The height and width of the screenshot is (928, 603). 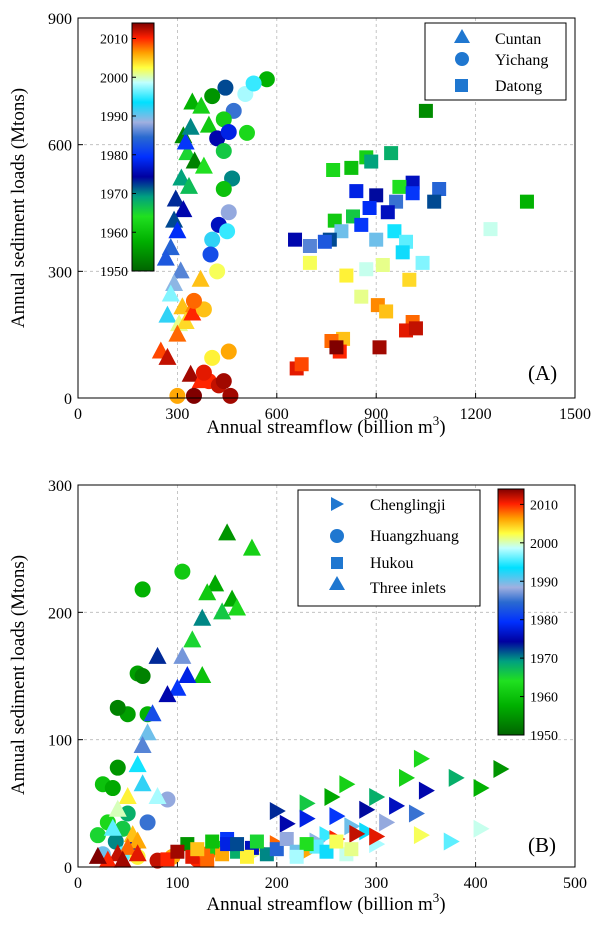 What do you see at coordinates (78, 414) in the screenshot?
I see `x-tick-label-a: 0` at bounding box center [78, 414].